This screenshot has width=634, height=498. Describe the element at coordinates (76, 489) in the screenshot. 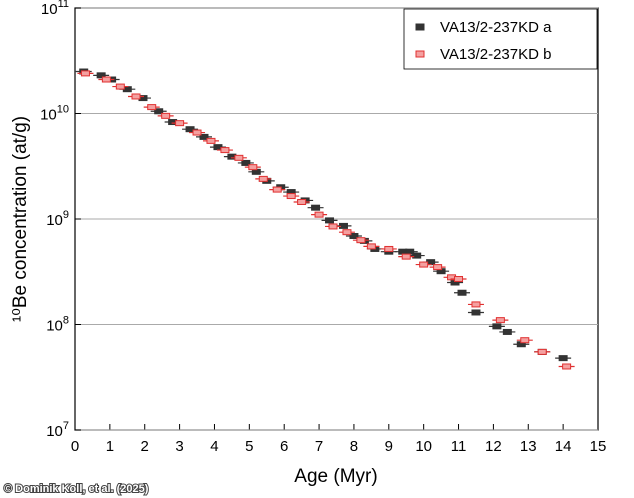

I see `credit: © Dominik Koll, et al. (2025)` at that location.